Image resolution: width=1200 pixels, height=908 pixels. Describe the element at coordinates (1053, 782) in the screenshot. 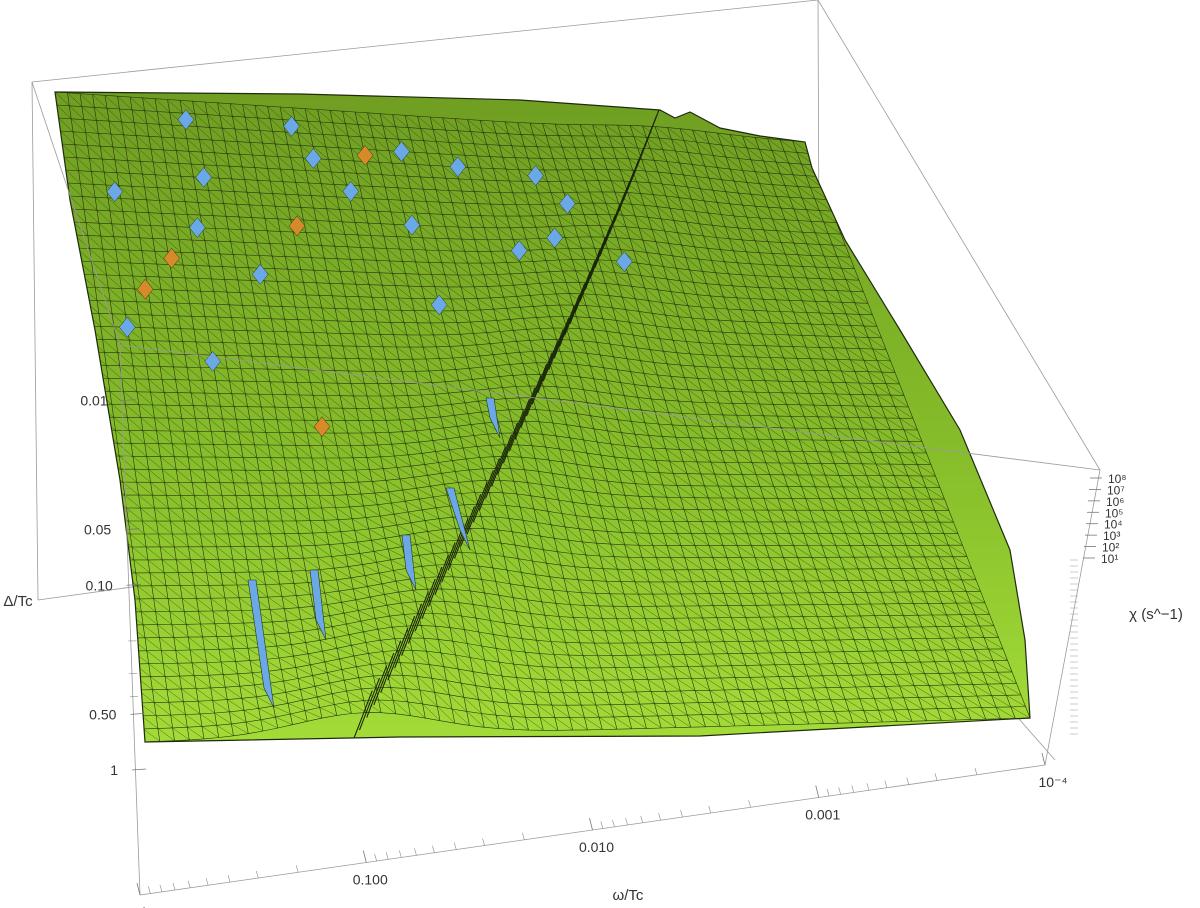

I see `x-tick-label: 10⁻⁴` at that location.